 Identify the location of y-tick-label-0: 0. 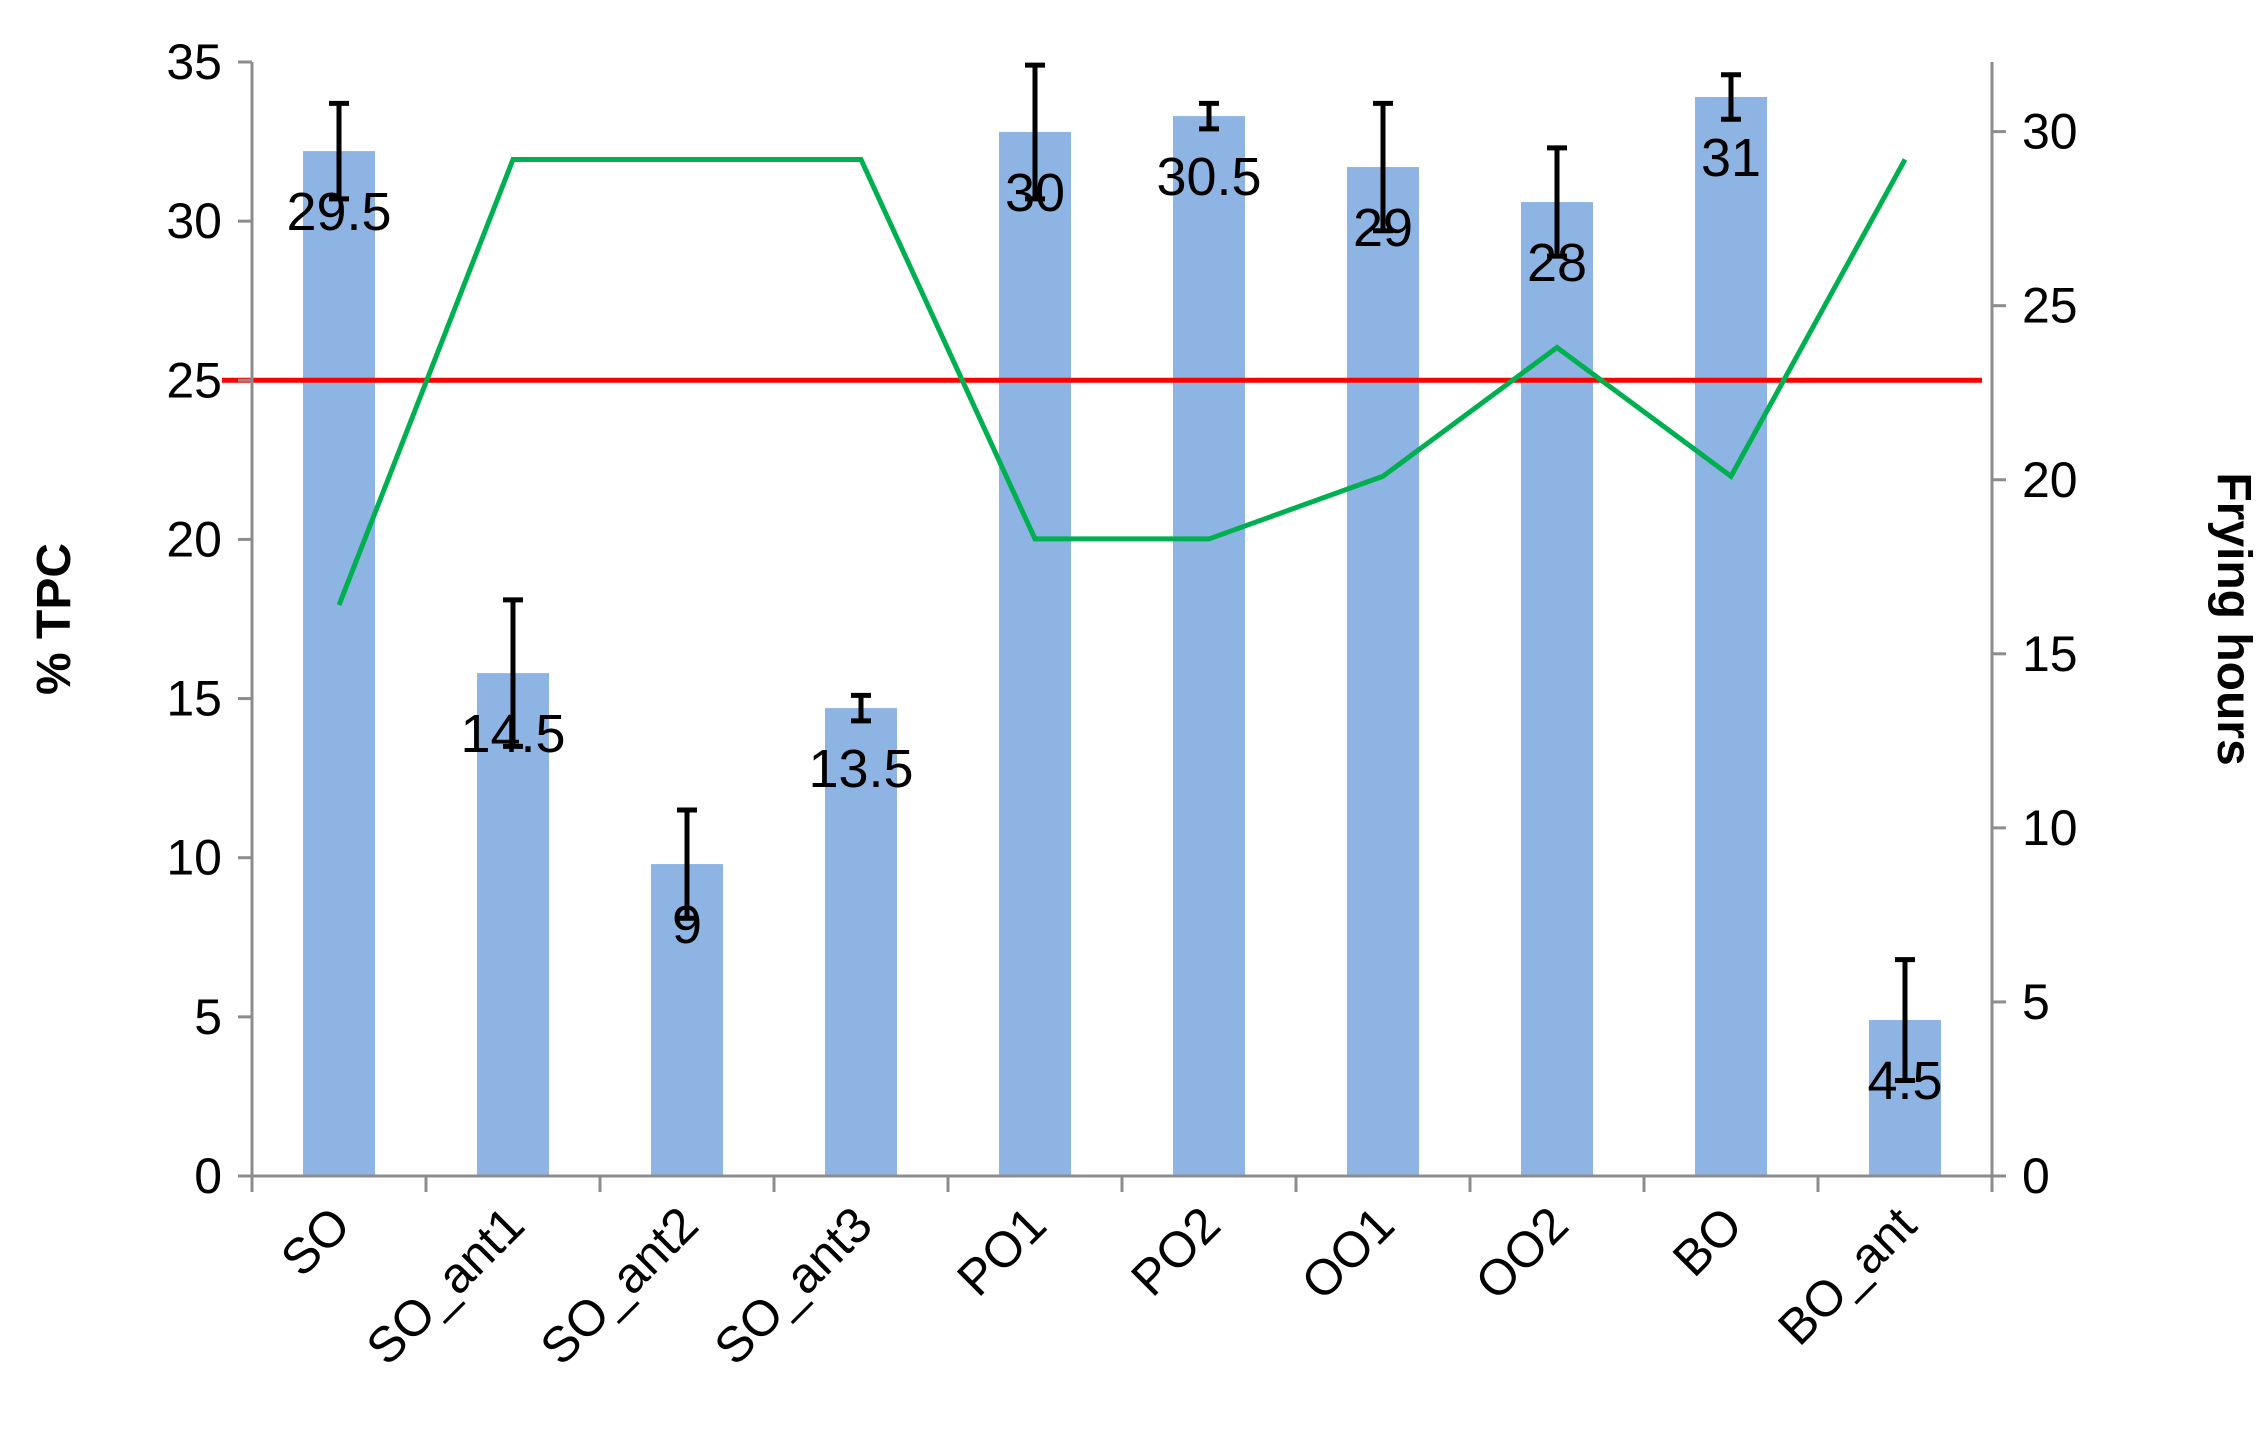
(208, 1176).